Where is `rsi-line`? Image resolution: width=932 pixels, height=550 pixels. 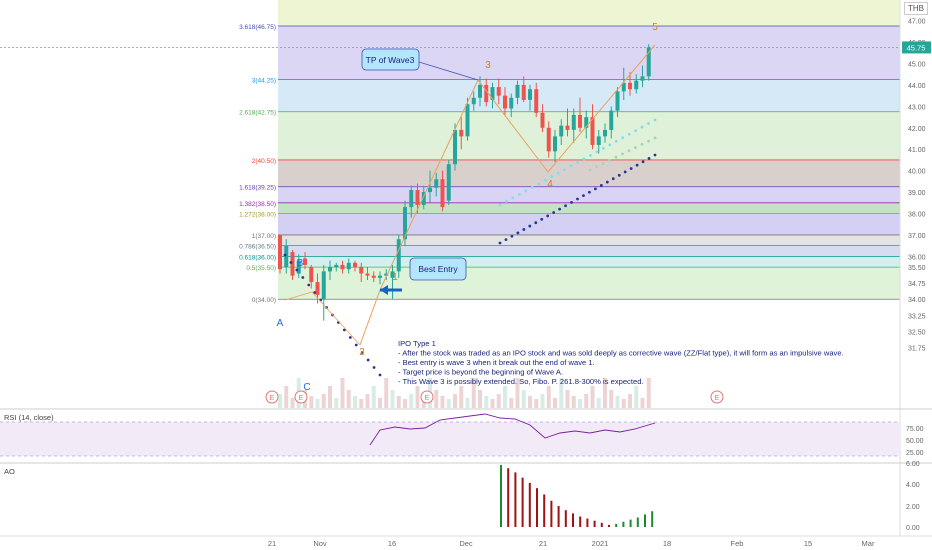
rsi-line is located at coordinates (512, 429).